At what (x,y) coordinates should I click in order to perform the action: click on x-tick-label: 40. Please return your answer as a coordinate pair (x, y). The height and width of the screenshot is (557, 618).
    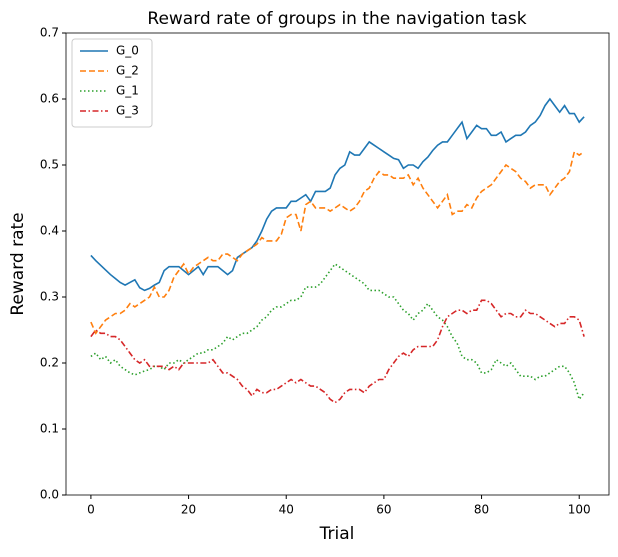
    Looking at the image, I should click on (286, 510).